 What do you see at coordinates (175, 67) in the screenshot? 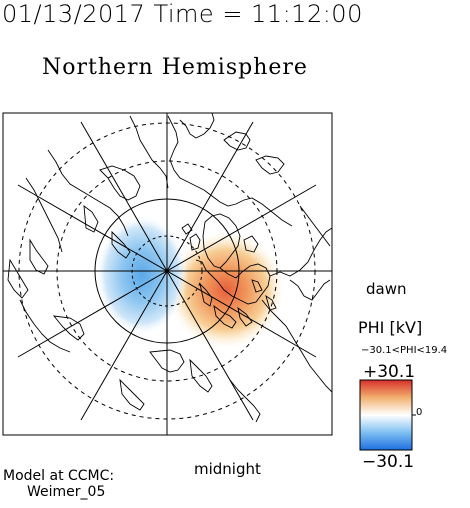
I see `plot-title: Northern Hemisphere` at bounding box center [175, 67].